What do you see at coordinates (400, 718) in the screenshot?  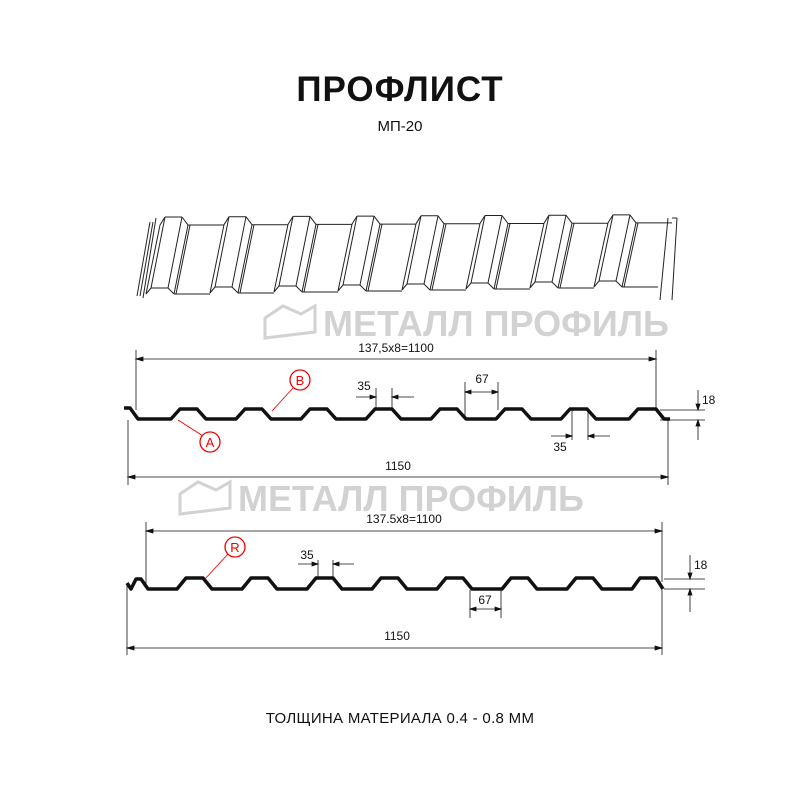 I see `material-thickness-note: ТОЛЩИНА МАТЕРИАЛА 0.4 - 0.8 ММ` at bounding box center [400, 718].